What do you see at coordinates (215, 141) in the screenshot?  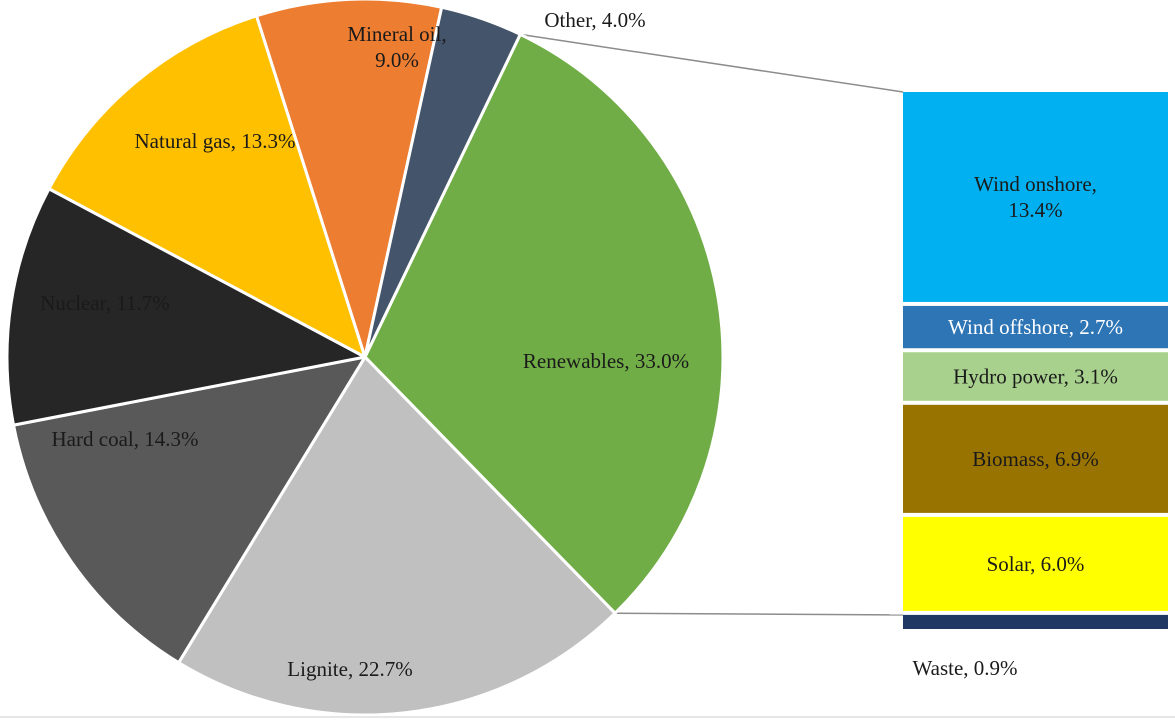 I see `label-natural-gas: Natural gas, 13.3%` at bounding box center [215, 141].